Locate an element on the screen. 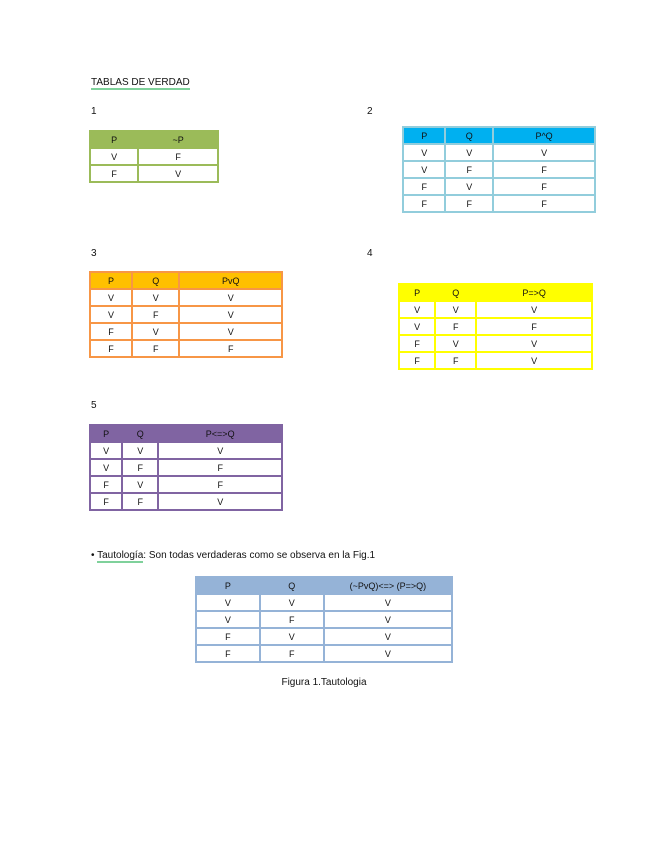 This screenshot has width=655, height=848. header-row: P Q P<=>Q is located at coordinates (185, 433).